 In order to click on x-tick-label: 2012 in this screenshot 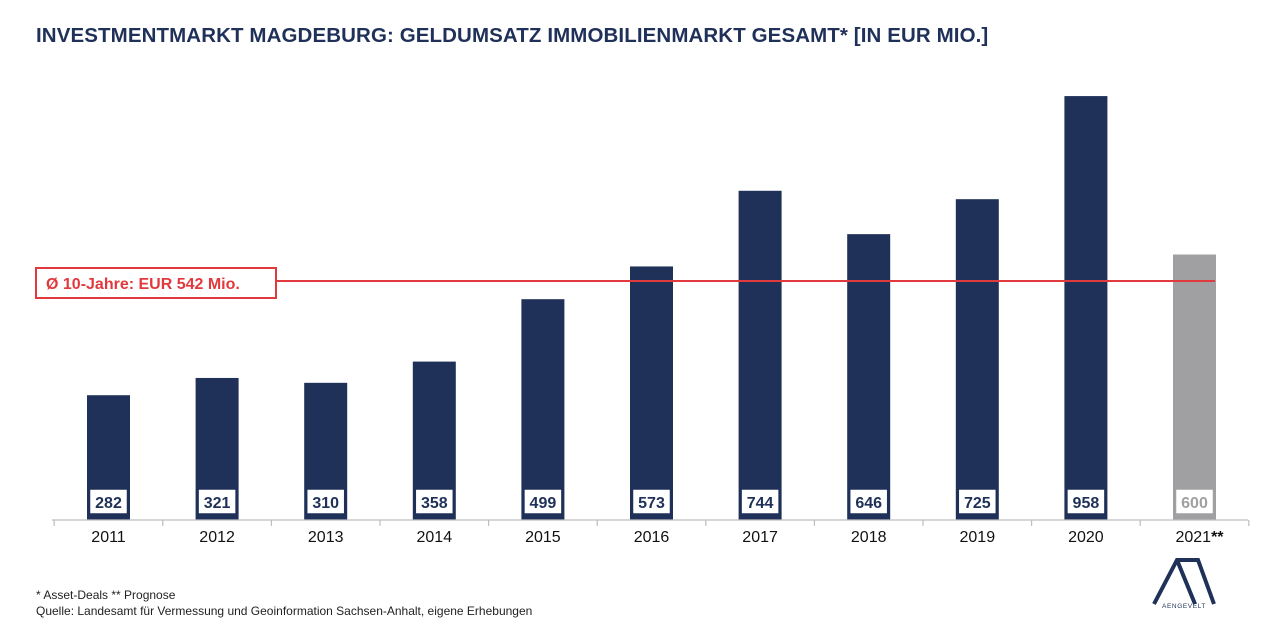, I will do `click(217, 537)`.